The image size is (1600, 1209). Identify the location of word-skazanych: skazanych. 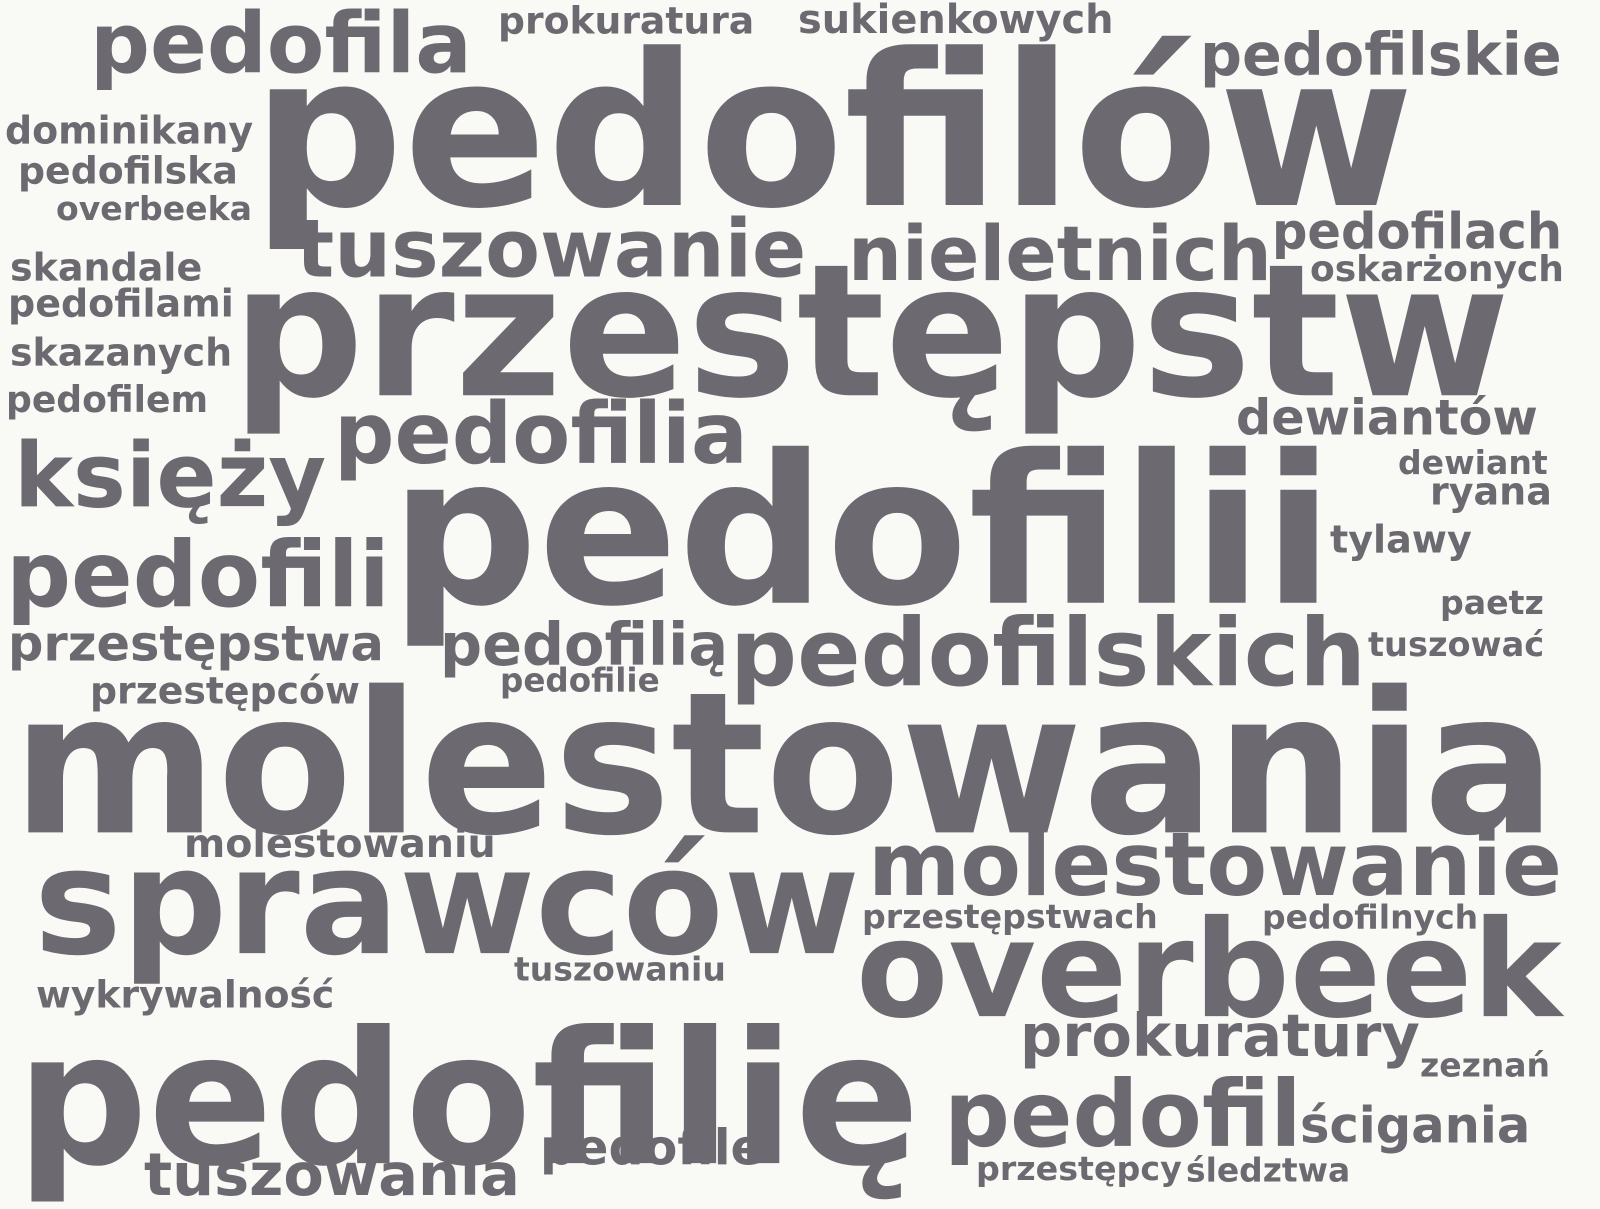
(121, 352).